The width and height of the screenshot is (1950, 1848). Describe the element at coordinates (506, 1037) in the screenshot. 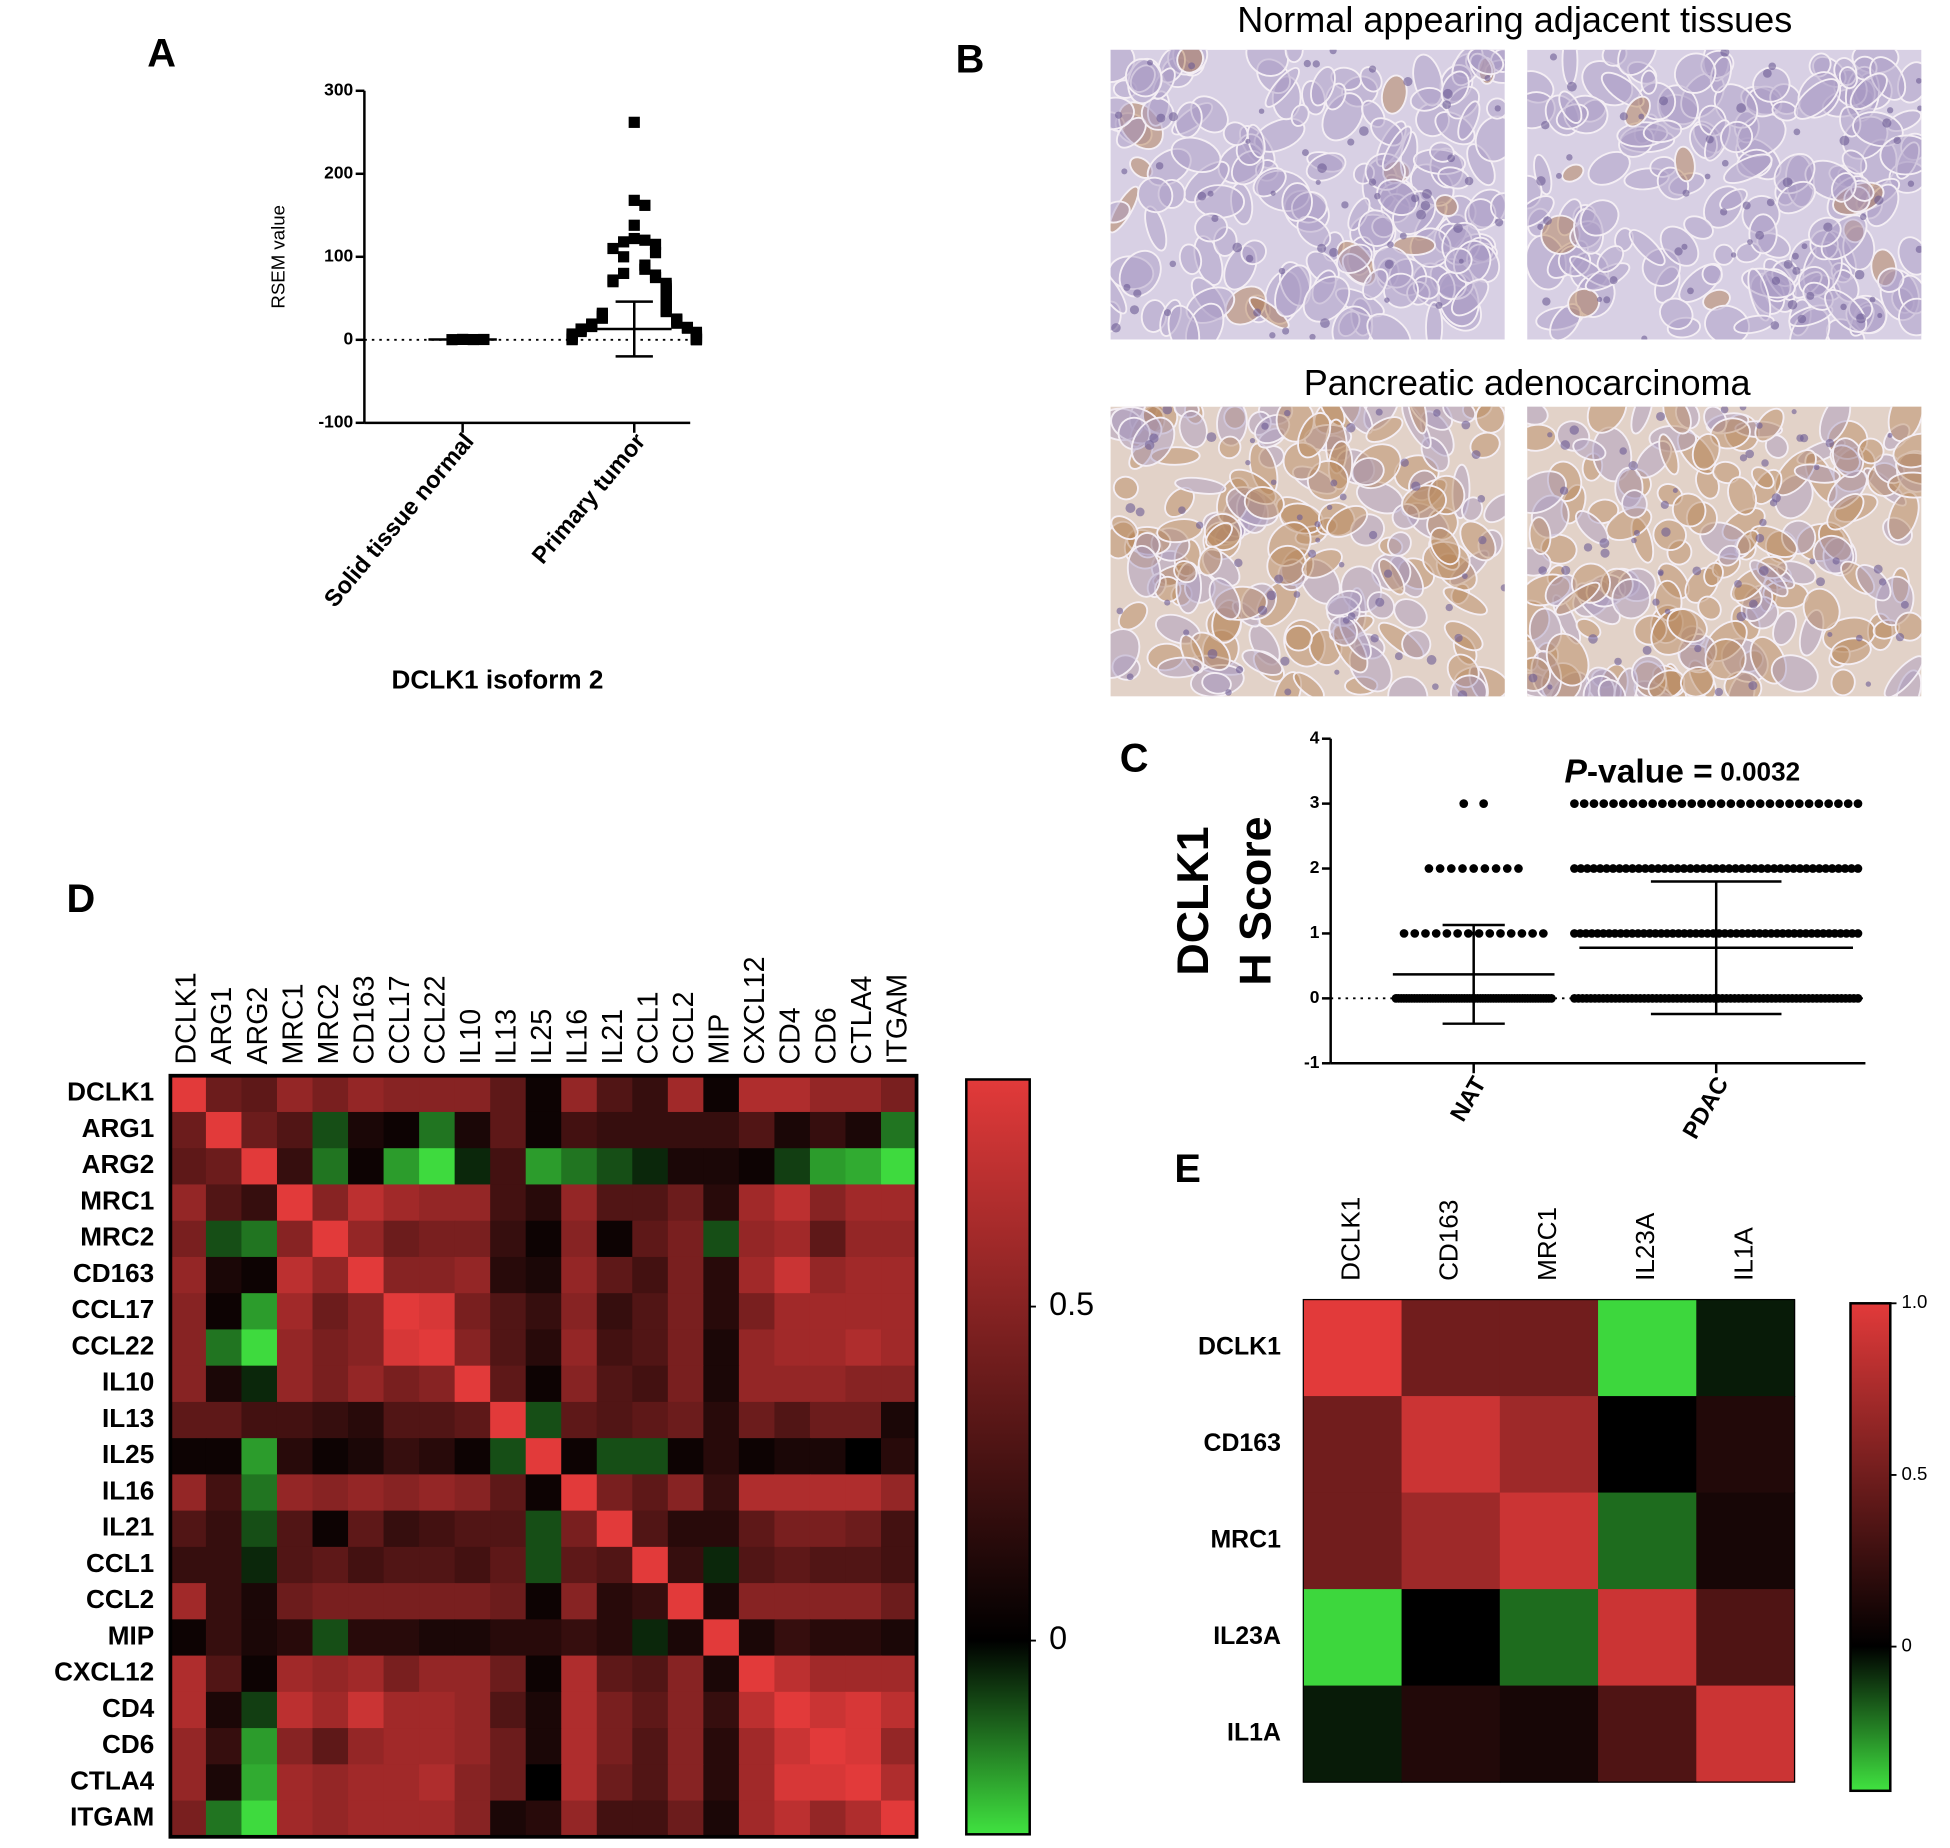

I see `column-label: IL13` at that location.